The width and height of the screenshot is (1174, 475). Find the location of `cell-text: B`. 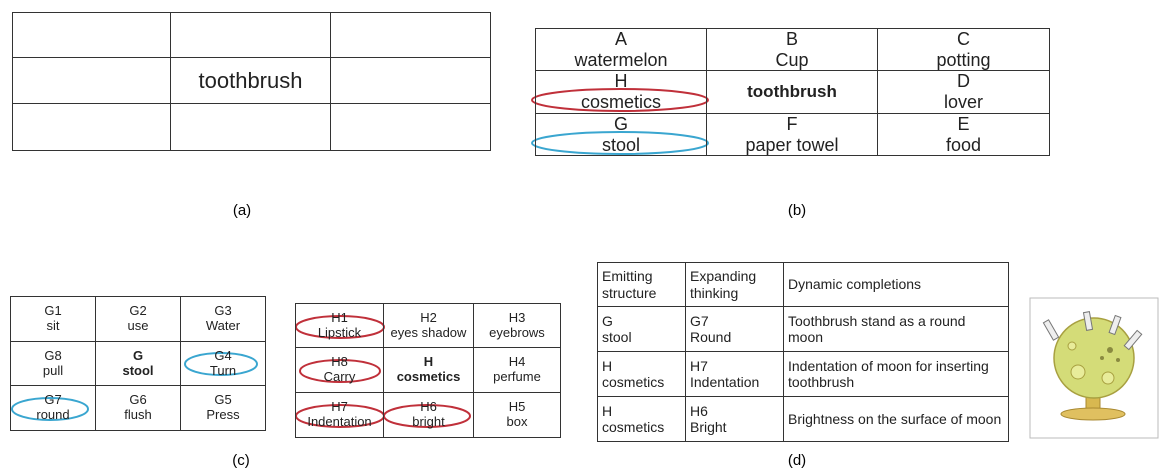

cell-text: B is located at coordinates (791, 38).